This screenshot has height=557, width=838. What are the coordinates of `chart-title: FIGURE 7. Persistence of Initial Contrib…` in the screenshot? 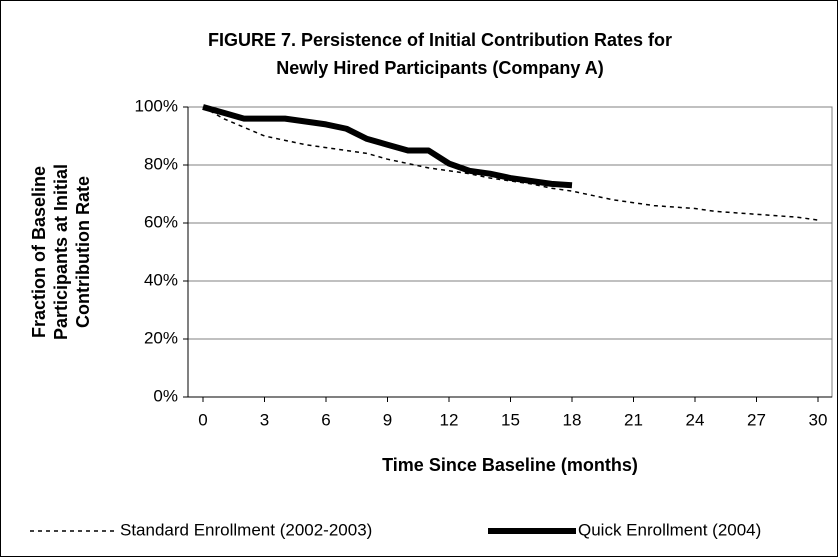 It's located at (440, 40).